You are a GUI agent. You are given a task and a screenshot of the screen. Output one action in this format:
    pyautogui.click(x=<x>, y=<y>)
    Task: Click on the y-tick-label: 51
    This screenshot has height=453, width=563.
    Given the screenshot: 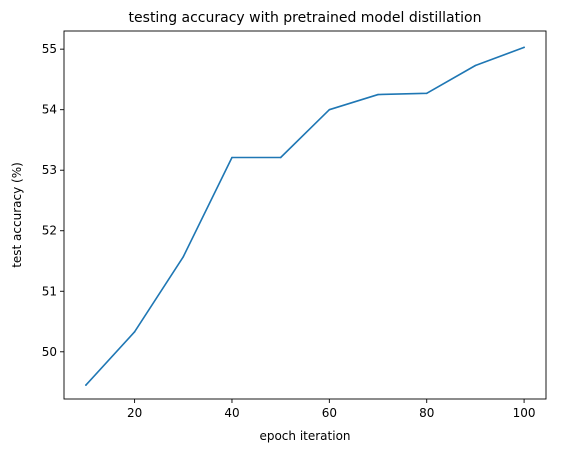 What is the action you would take?
    pyautogui.click(x=49, y=291)
    